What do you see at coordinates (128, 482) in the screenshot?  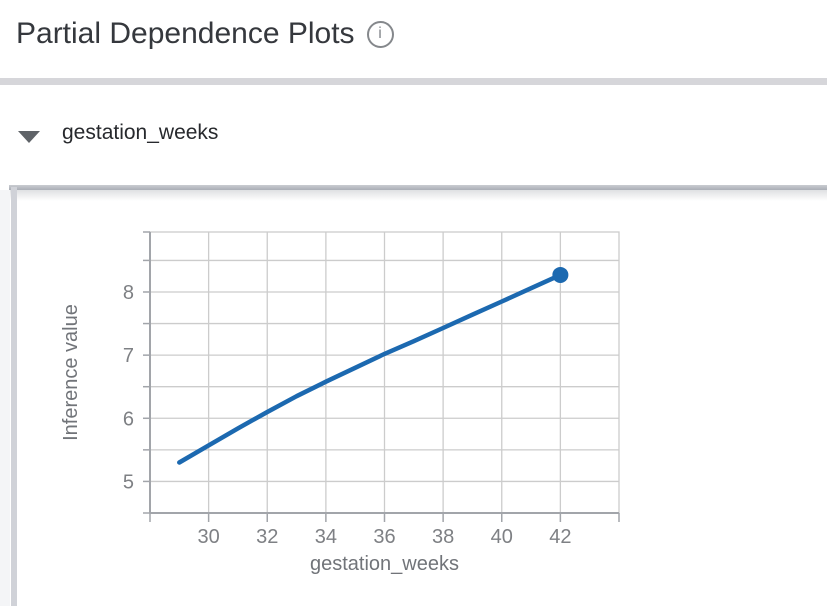 I see `y-tick-label: 5` at bounding box center [128, 482].